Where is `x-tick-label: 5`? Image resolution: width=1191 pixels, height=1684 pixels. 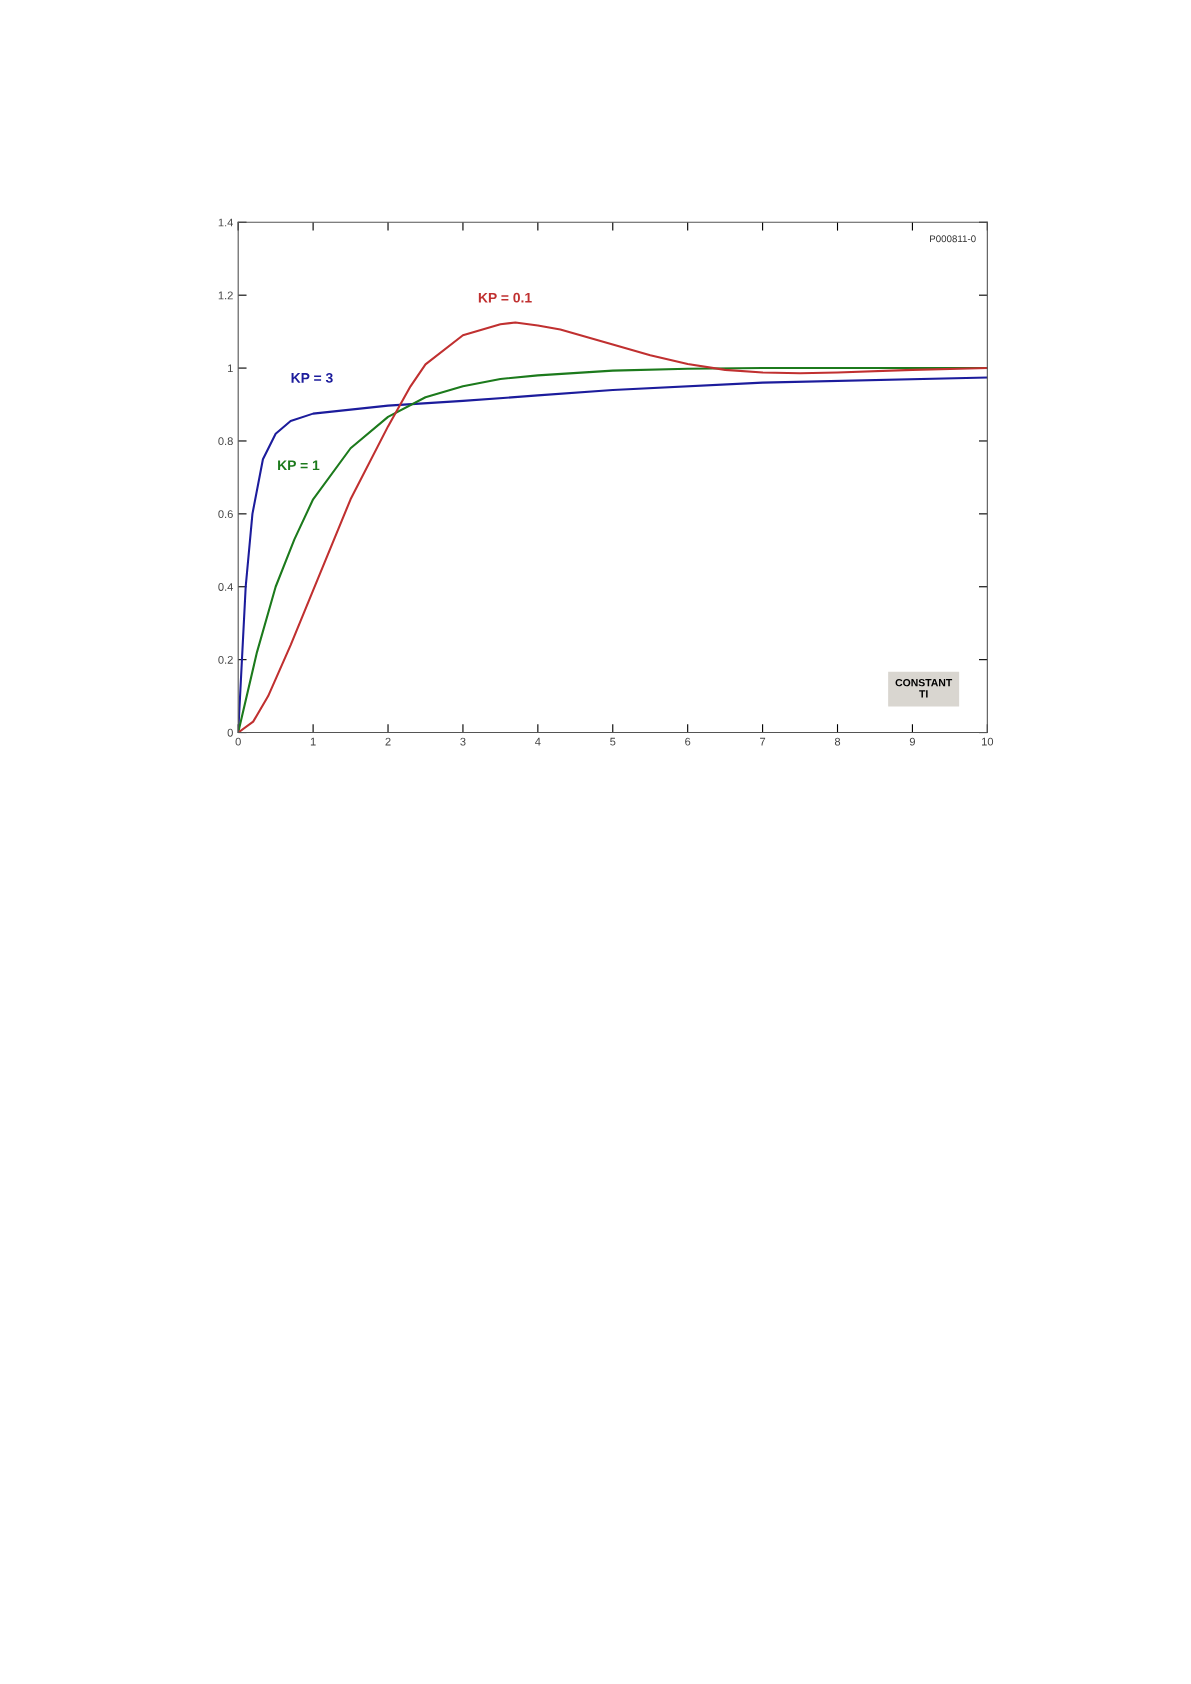 x-tick-label: 5 is located at coordinates (613, 741).